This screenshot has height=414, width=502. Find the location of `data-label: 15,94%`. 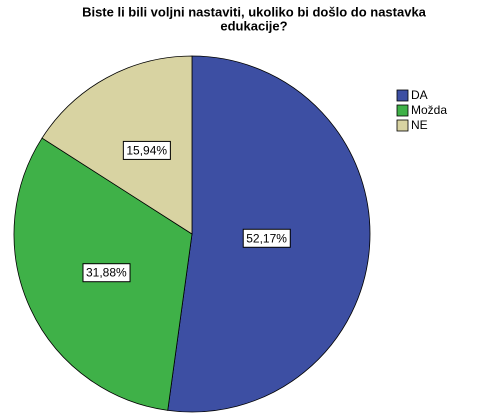

data-label: 15,94% is located at coordinates (146, 150).